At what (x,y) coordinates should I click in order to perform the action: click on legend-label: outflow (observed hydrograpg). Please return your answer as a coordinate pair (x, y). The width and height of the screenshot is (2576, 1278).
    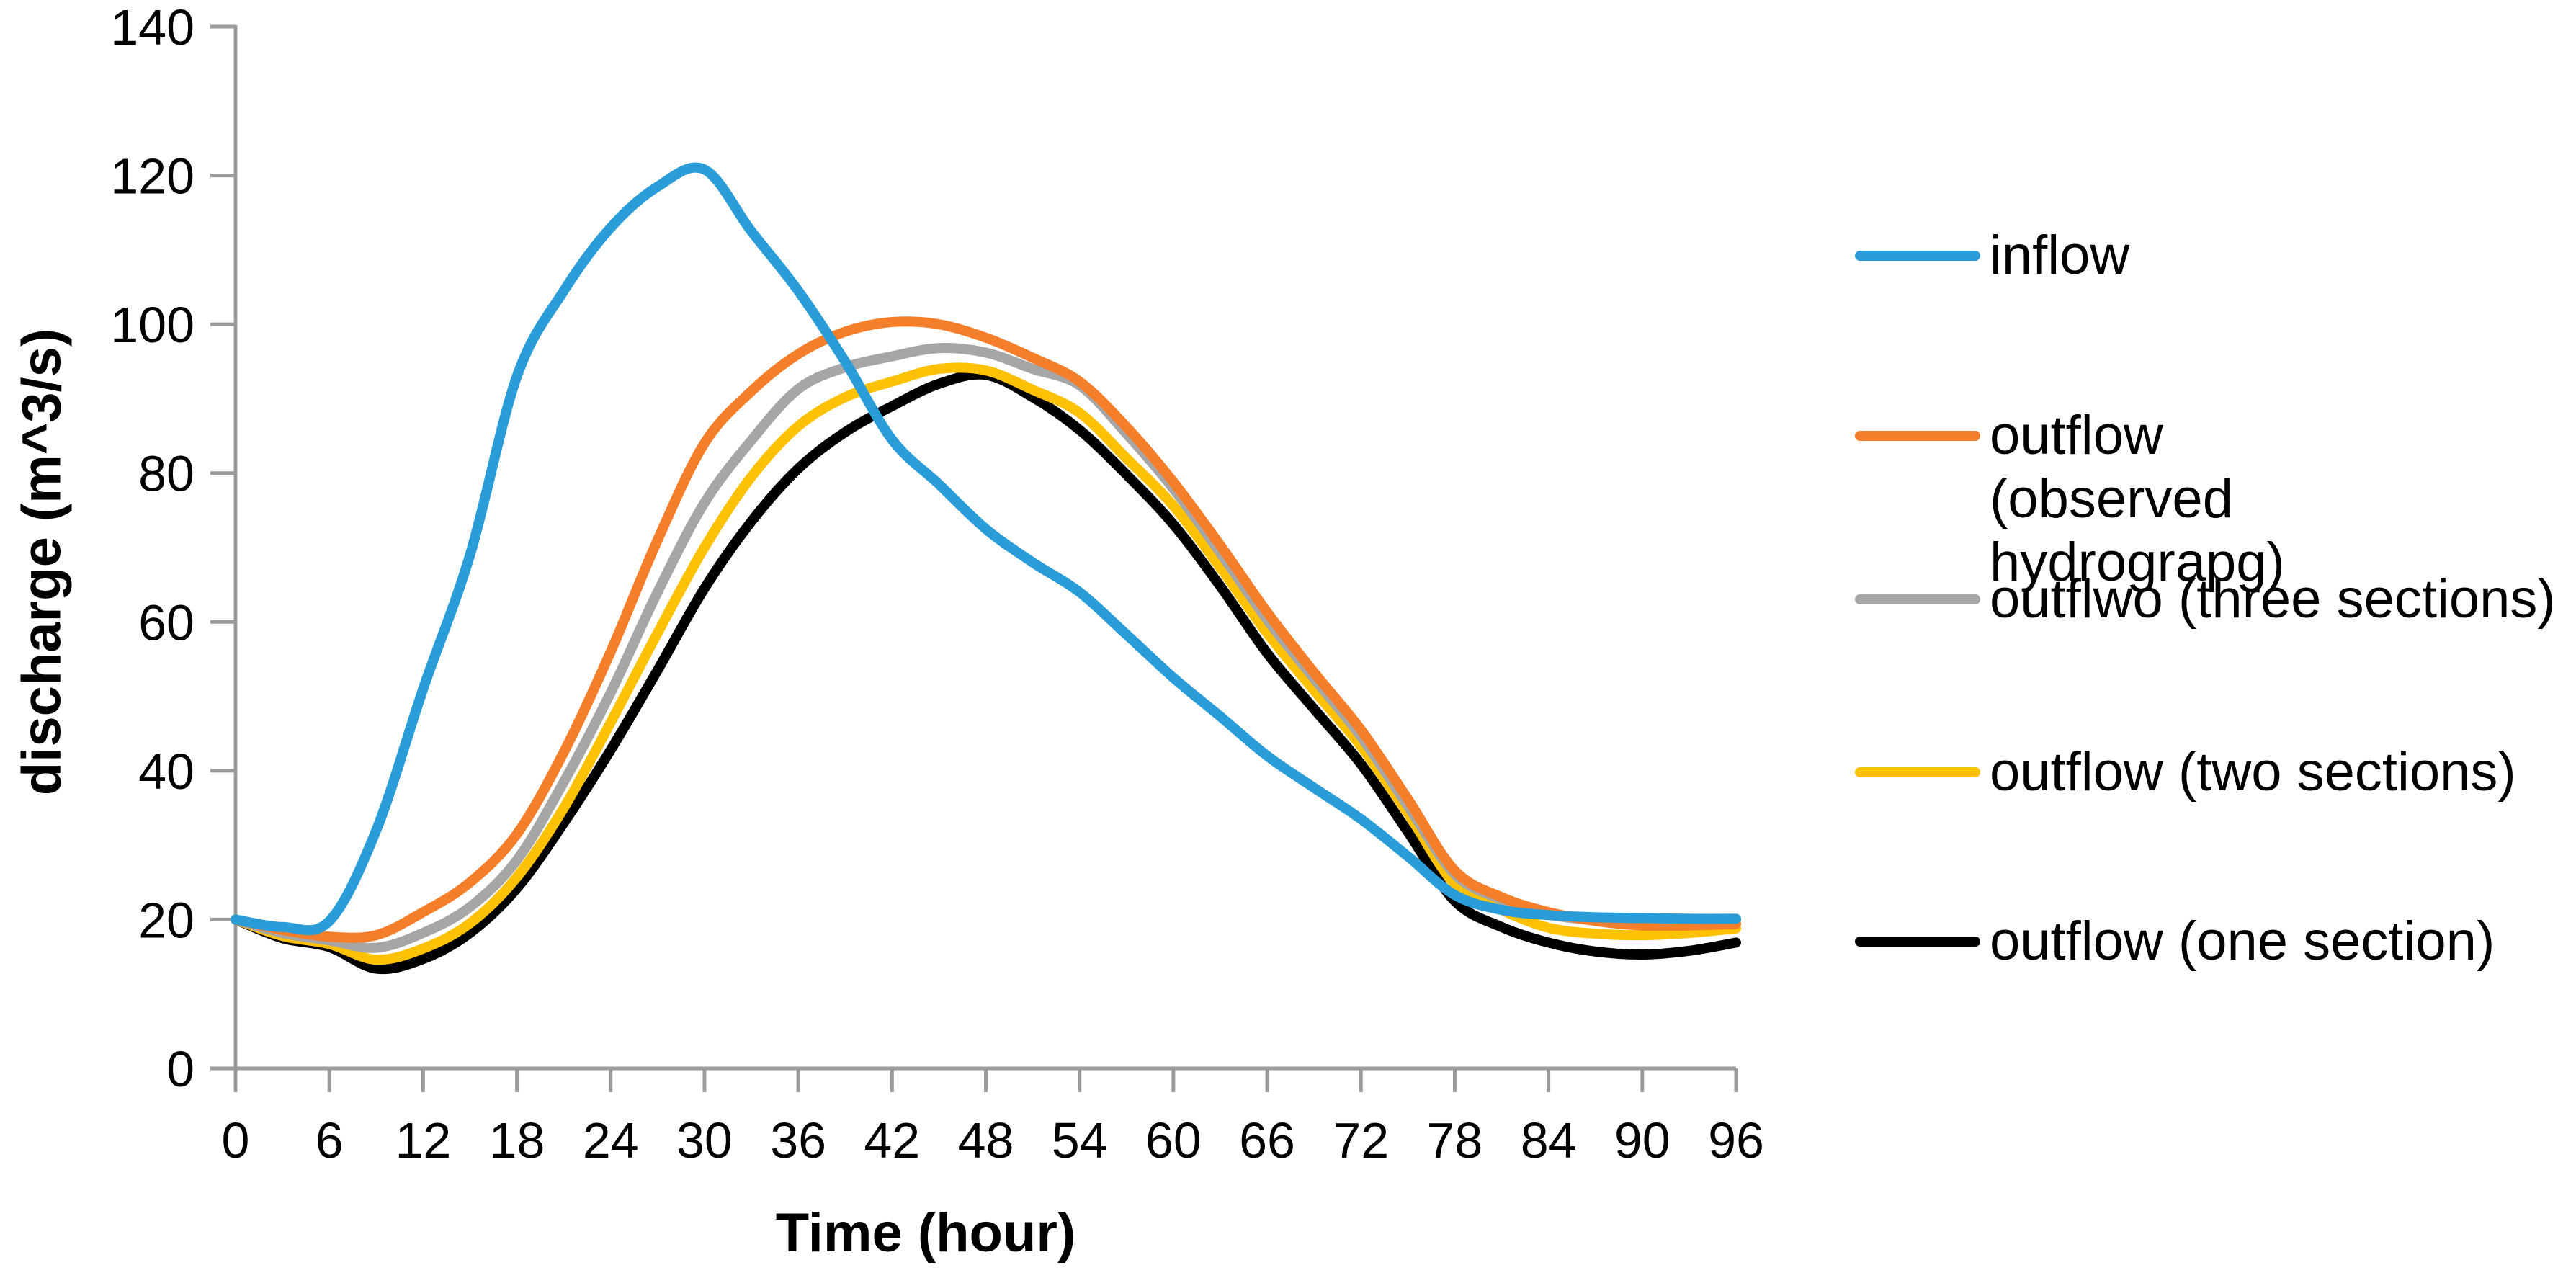
    Looking at the image, I should click on (2137, 499).